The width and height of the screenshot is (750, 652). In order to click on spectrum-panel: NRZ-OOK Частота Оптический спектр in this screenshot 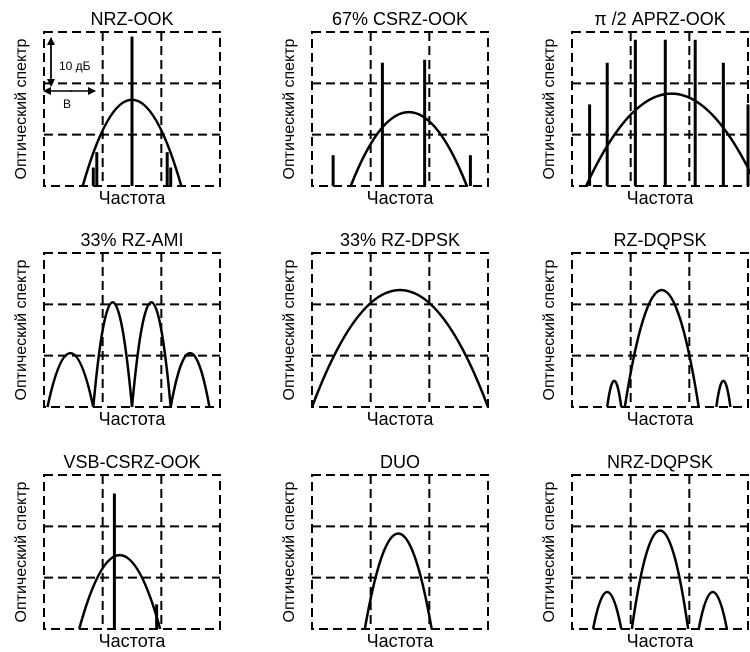, I will do `click(117, 108)`.